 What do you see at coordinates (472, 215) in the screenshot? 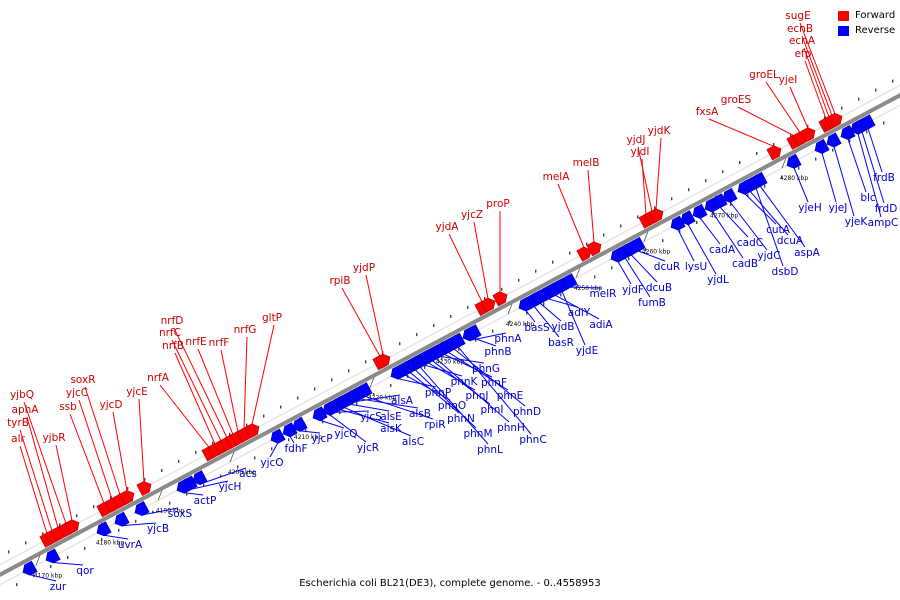
I see `gene-label-yjcZ: yjcZ` at bounding box center [472, 215].